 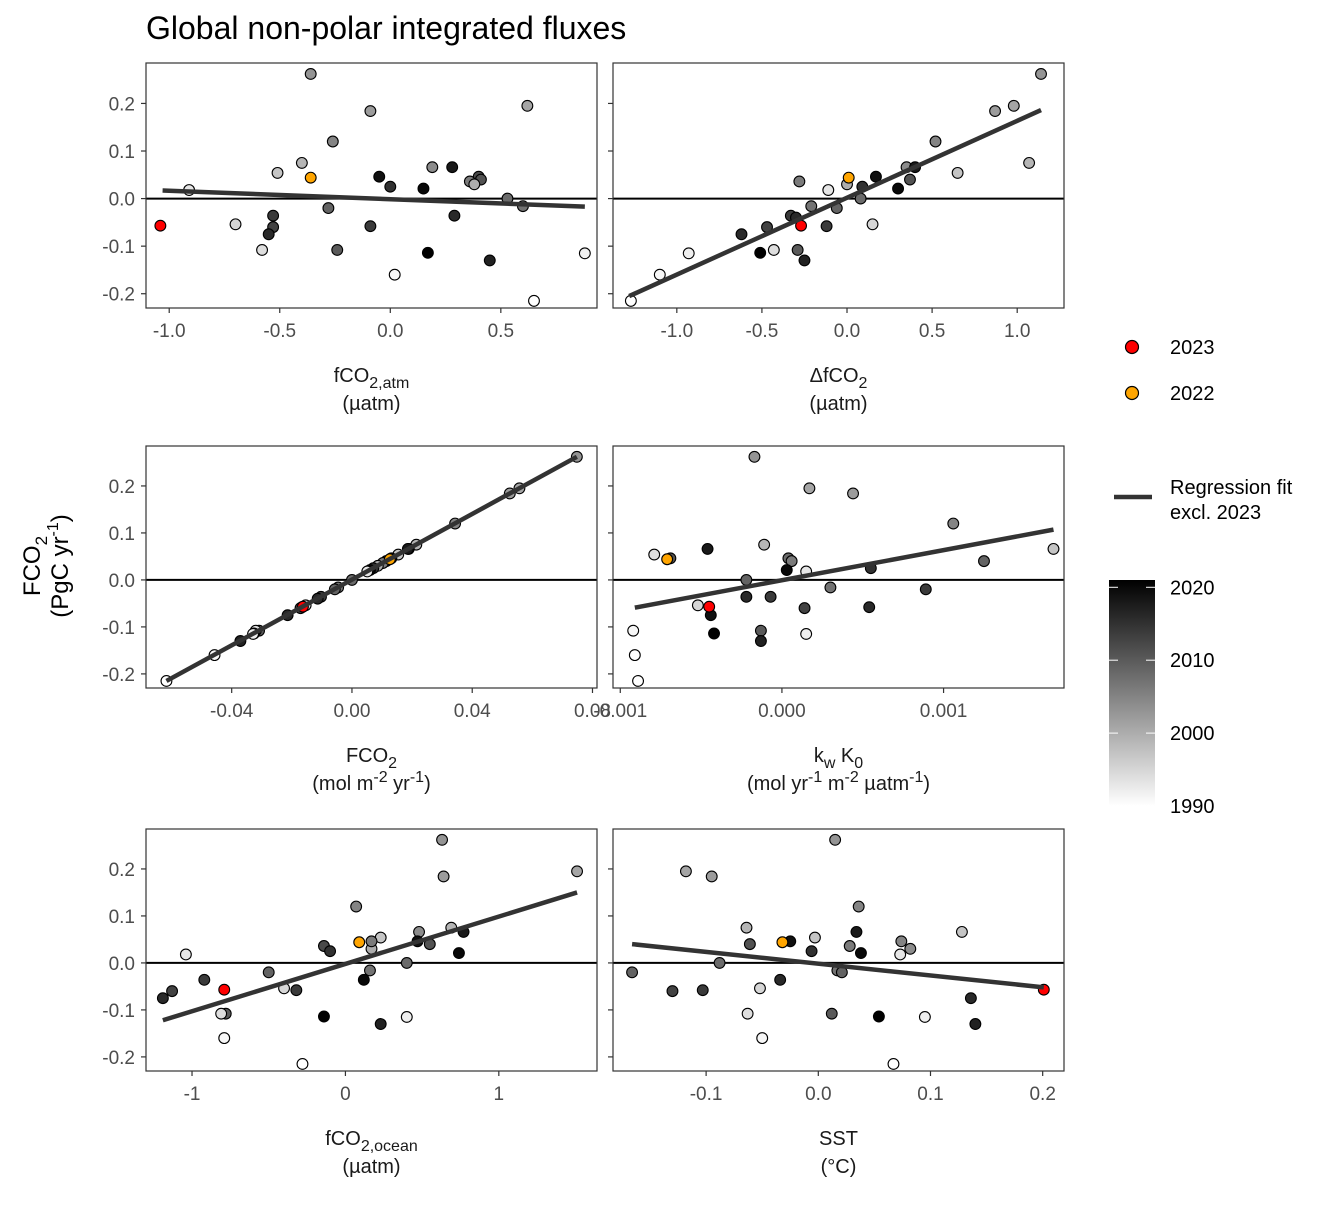 What do you see at coordinates (1192, 348) in the screenshot?
I see `legend-label-2023: 2023` at bounding box center [1192, 348].